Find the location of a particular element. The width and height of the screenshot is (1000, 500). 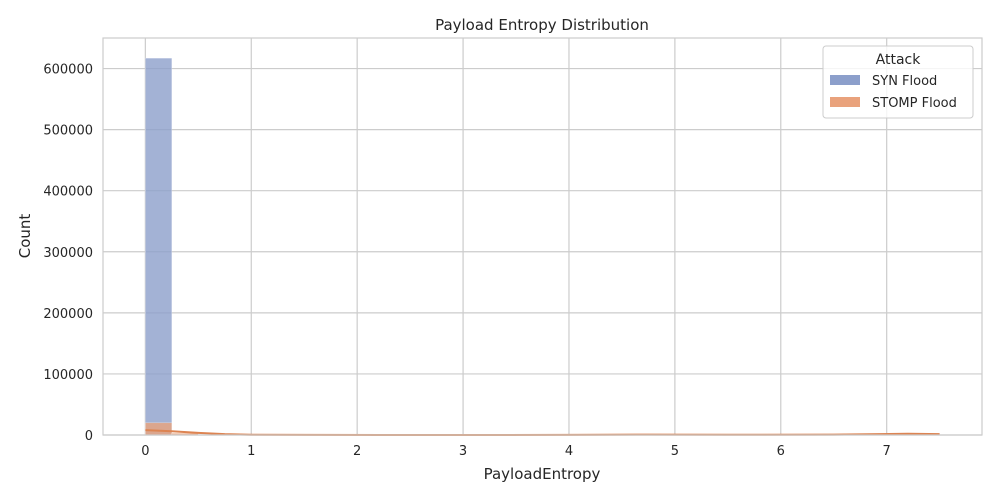

legend-box is located at coordinates (898, 82).